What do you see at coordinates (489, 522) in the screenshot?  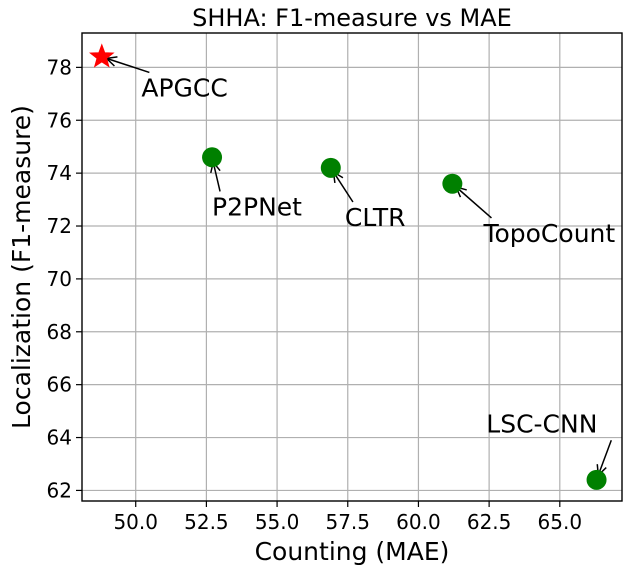 I see `x-tick-label: 62.5` at bounding box center [489, 522].